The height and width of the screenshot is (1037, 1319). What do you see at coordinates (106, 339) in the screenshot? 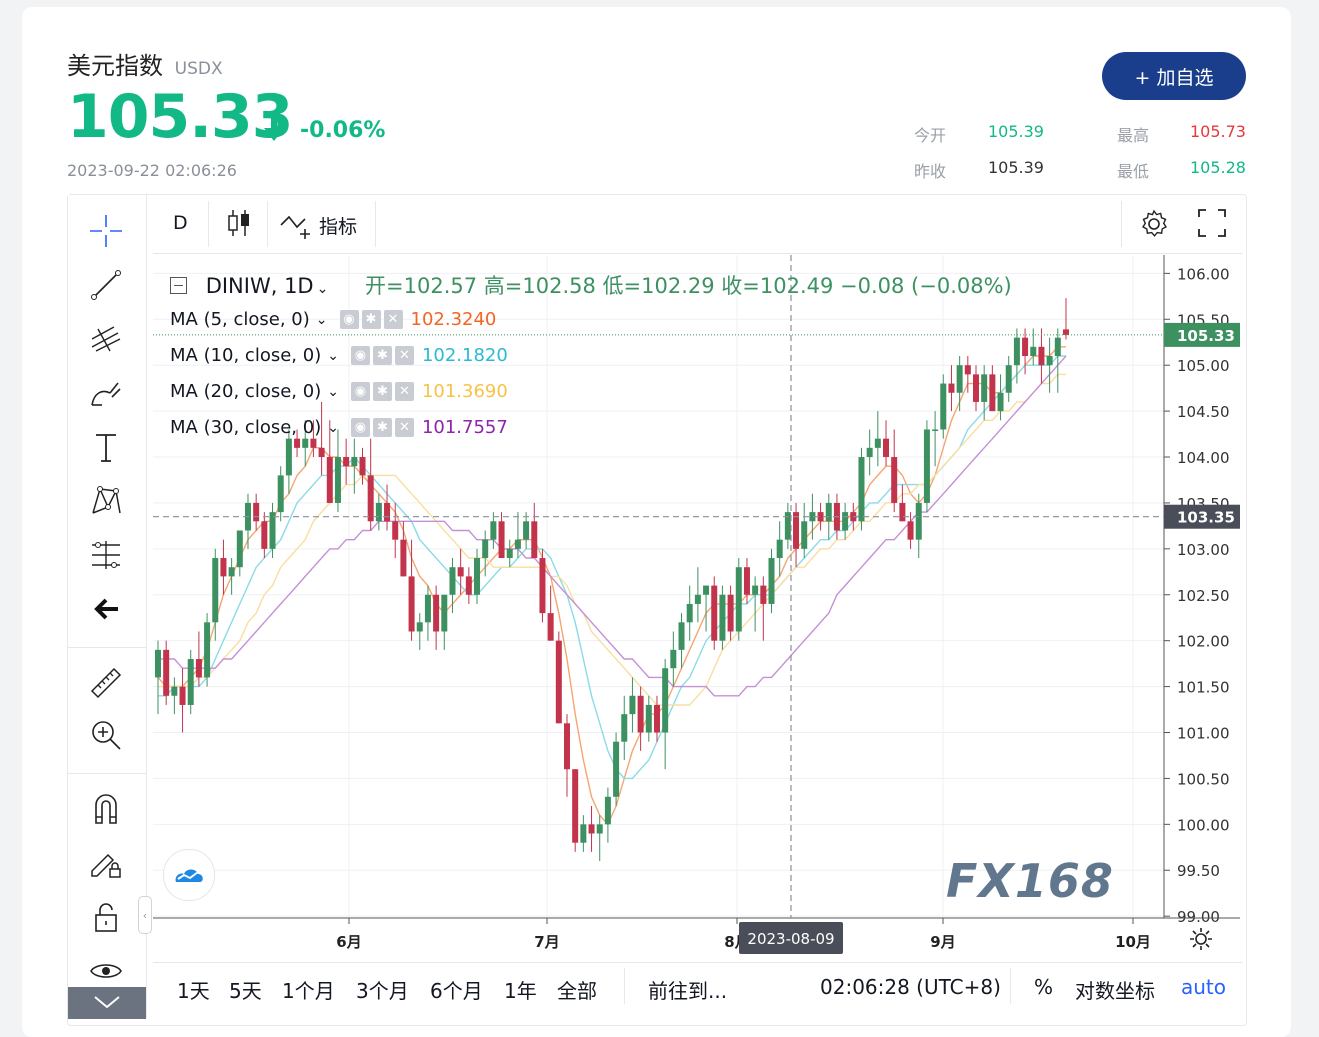
I see `pitchfork-icon` at bounding box center [106, 339].